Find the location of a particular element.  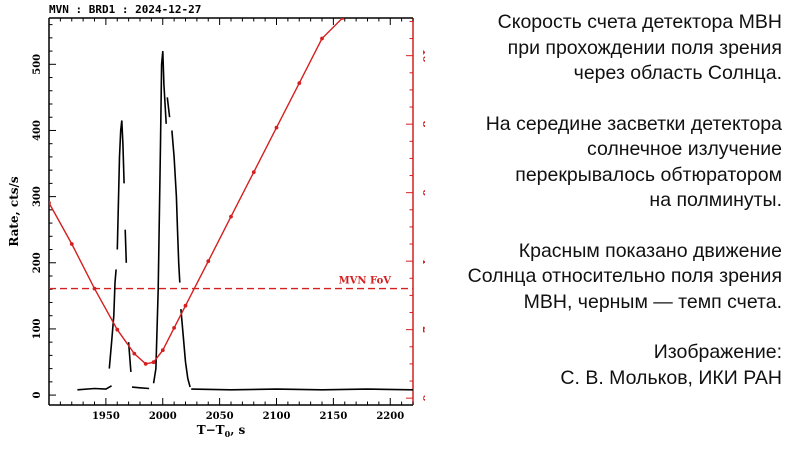

x-axis-label-main: T−T is located at coordinates (211, 430).